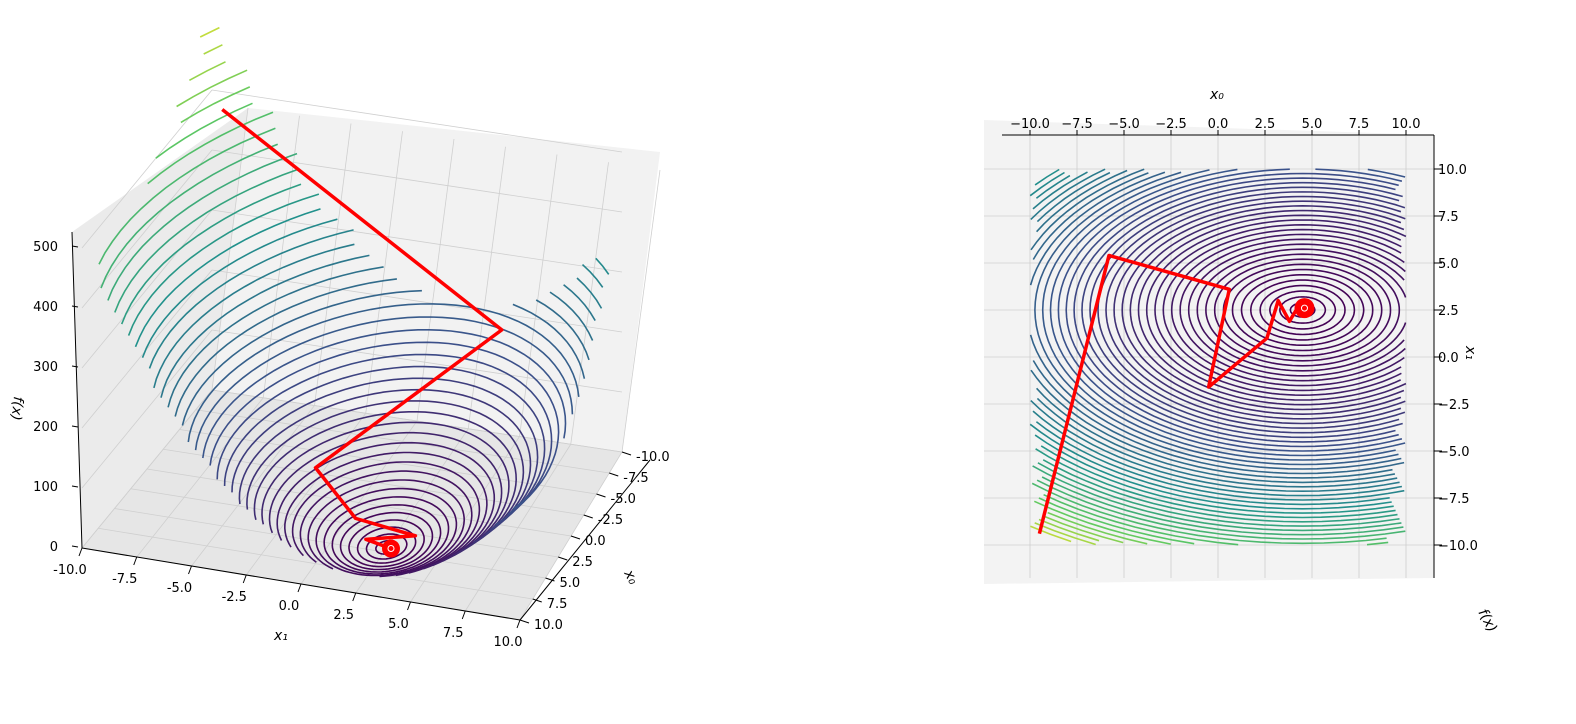 This screenshot has width=1576, height=724. What do you see at coordinates (1454, 499) in the screenshot?
I see `x1-tick-label: −7.5` at bounding box center [1454, 499].